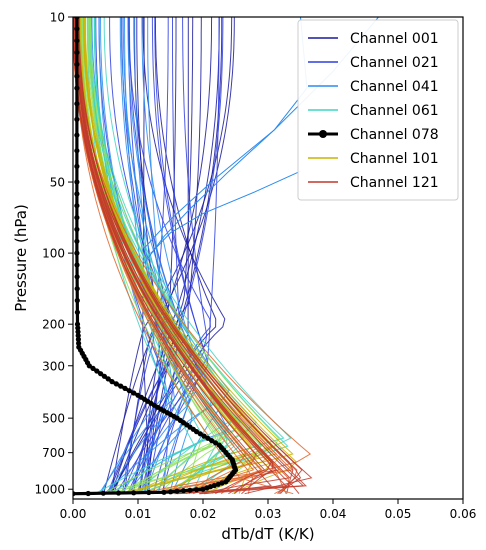 This screenshot has width=486, height=550. I want to click on legend-label: Channel 121, so click(394, 183).